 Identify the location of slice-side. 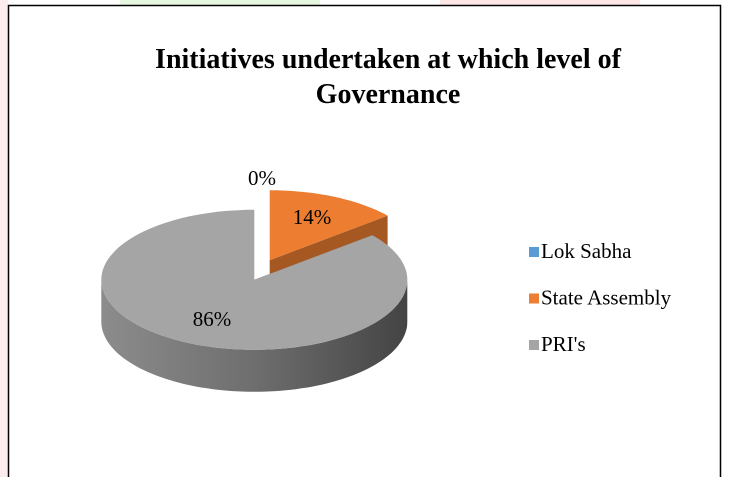
(254, 335).